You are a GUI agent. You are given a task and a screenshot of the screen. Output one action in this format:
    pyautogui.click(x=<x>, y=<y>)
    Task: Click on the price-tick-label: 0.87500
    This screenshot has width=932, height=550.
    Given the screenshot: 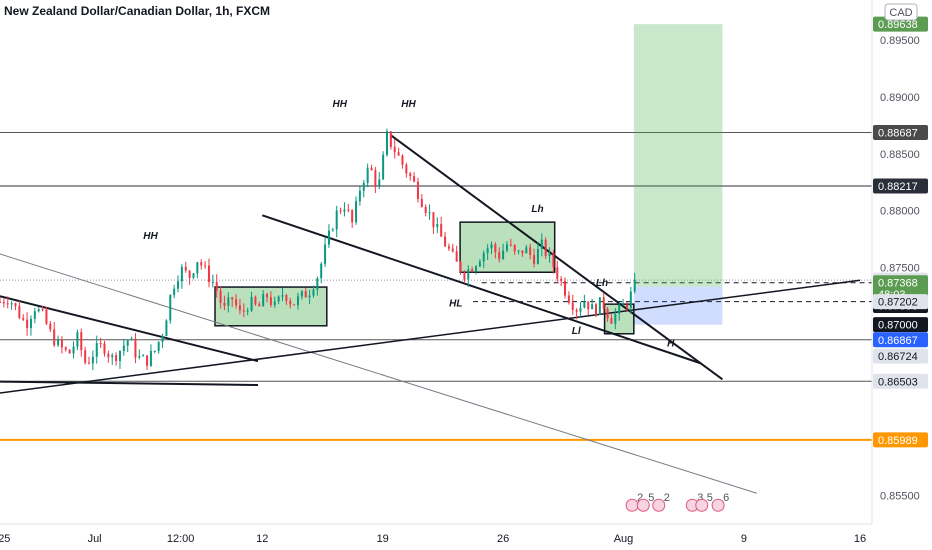 What is the action you would take?
    pyautogui.click(x=900, y=269)
    